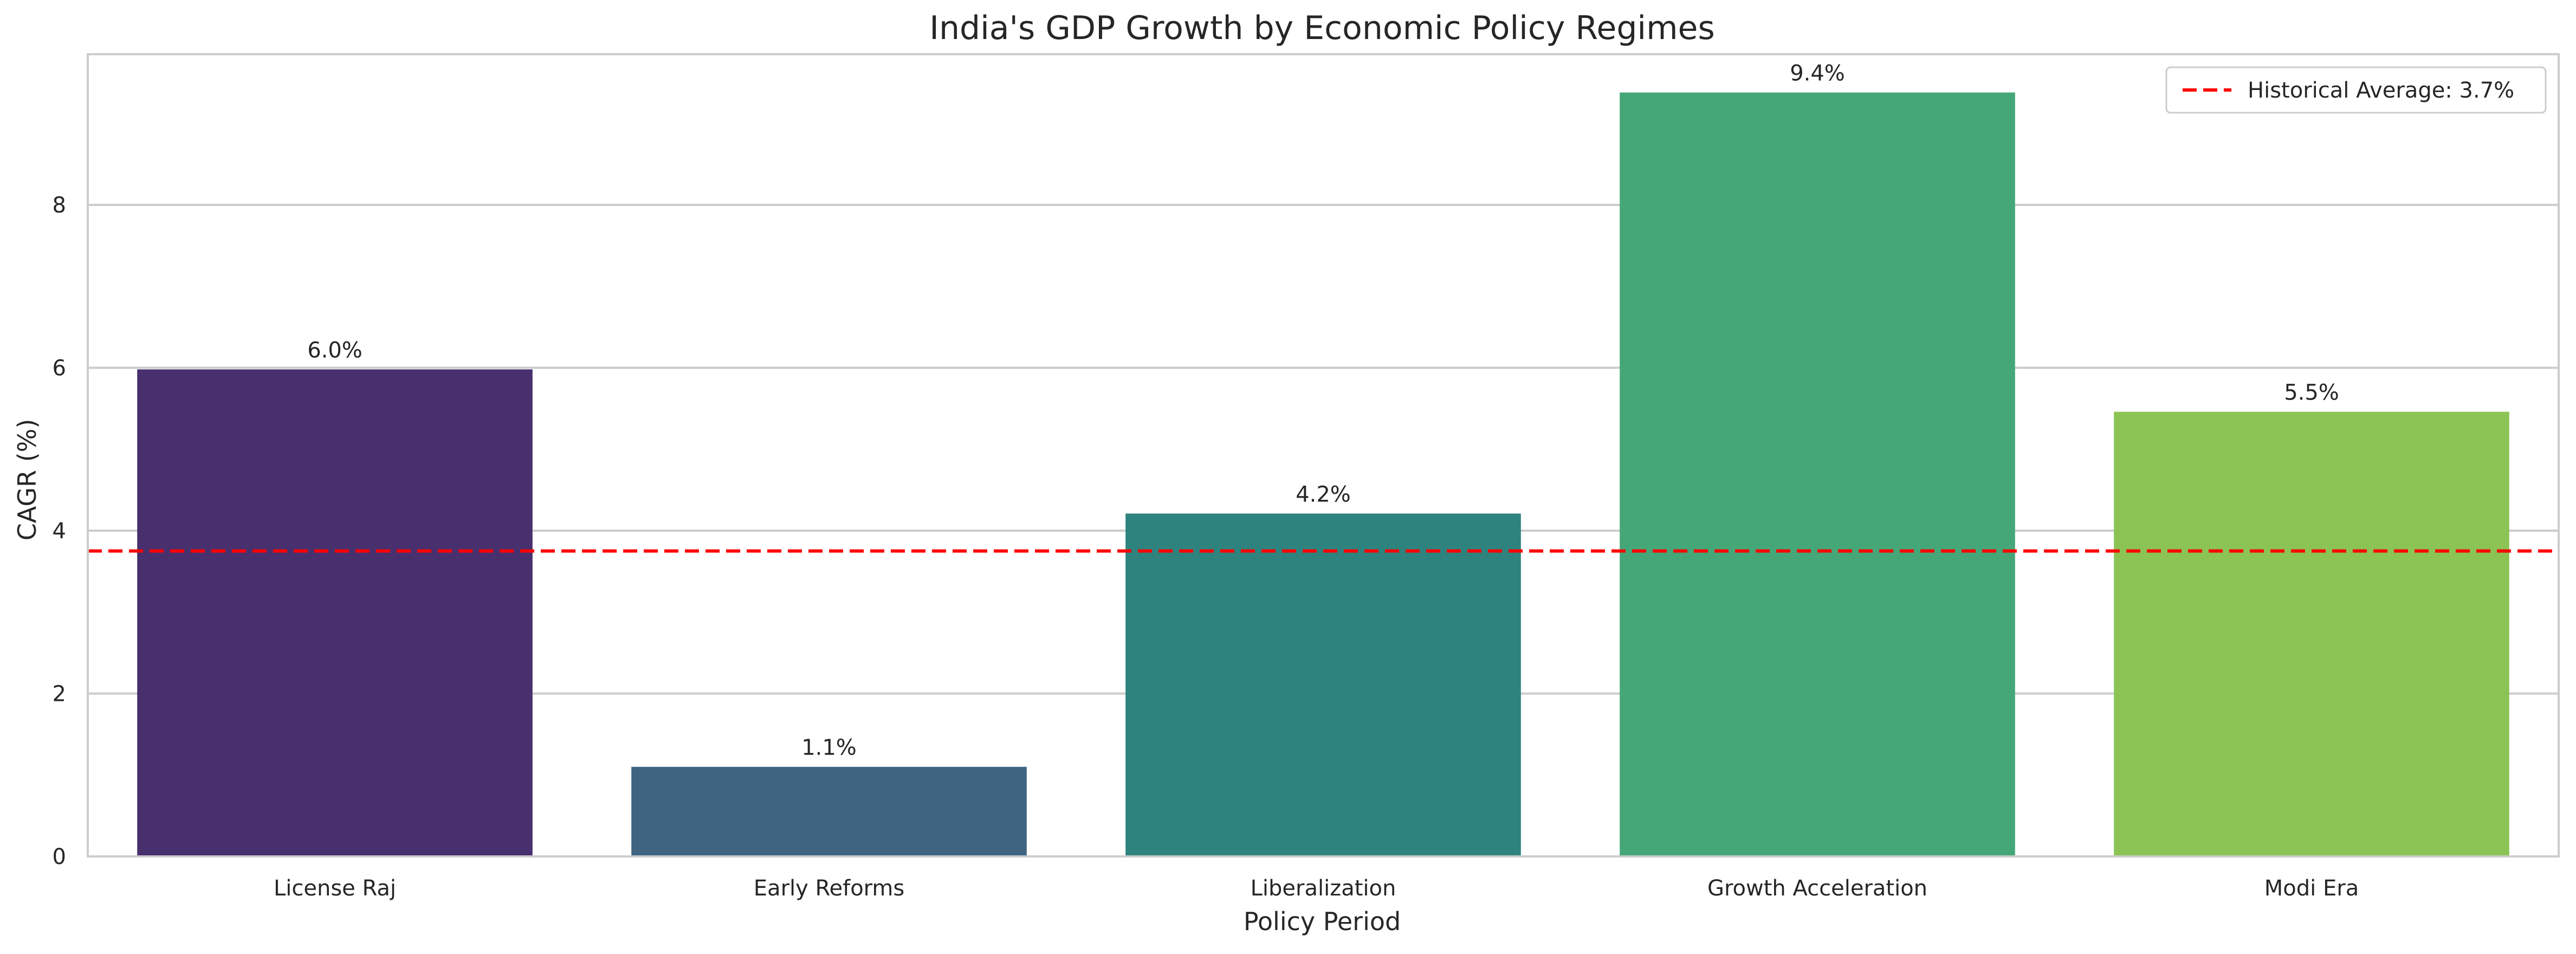  Describe the element at coordinates (59, 693) in the screenshot. I see `y-tick-label: 2` at that location.